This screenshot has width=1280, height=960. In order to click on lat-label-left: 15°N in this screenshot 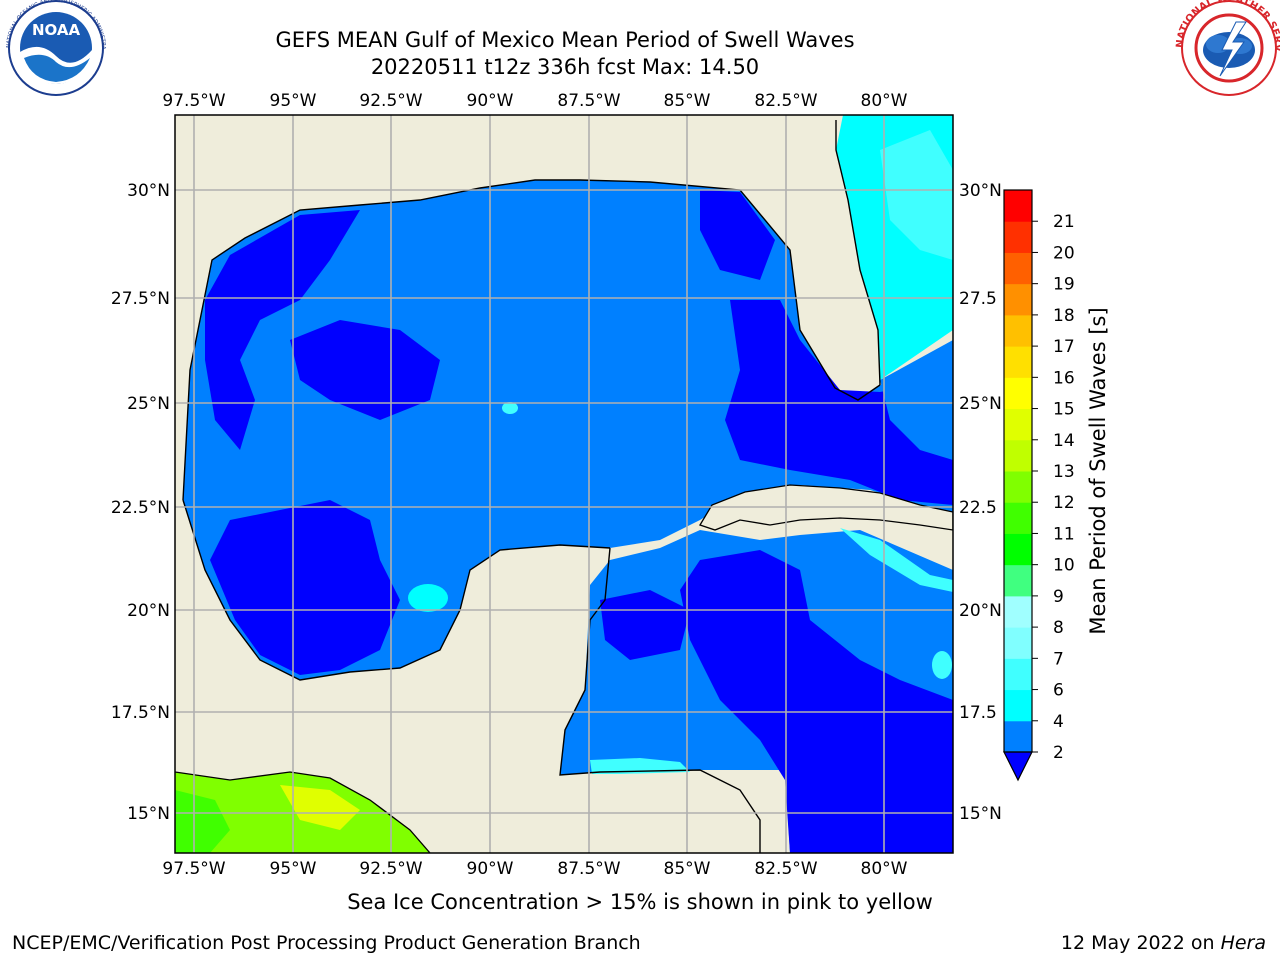, I will do `click(148, 814)`.